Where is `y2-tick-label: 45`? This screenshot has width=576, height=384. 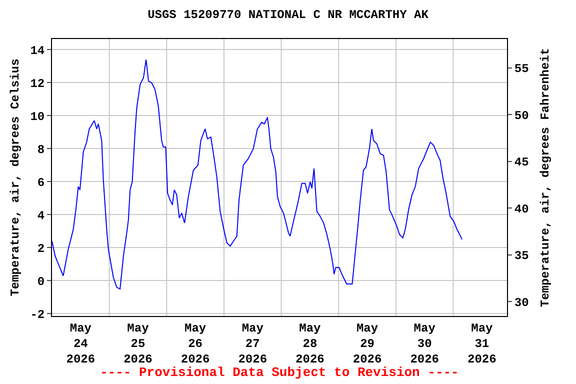 y2-tick-label: 45 is located at coordinates (521, 163).